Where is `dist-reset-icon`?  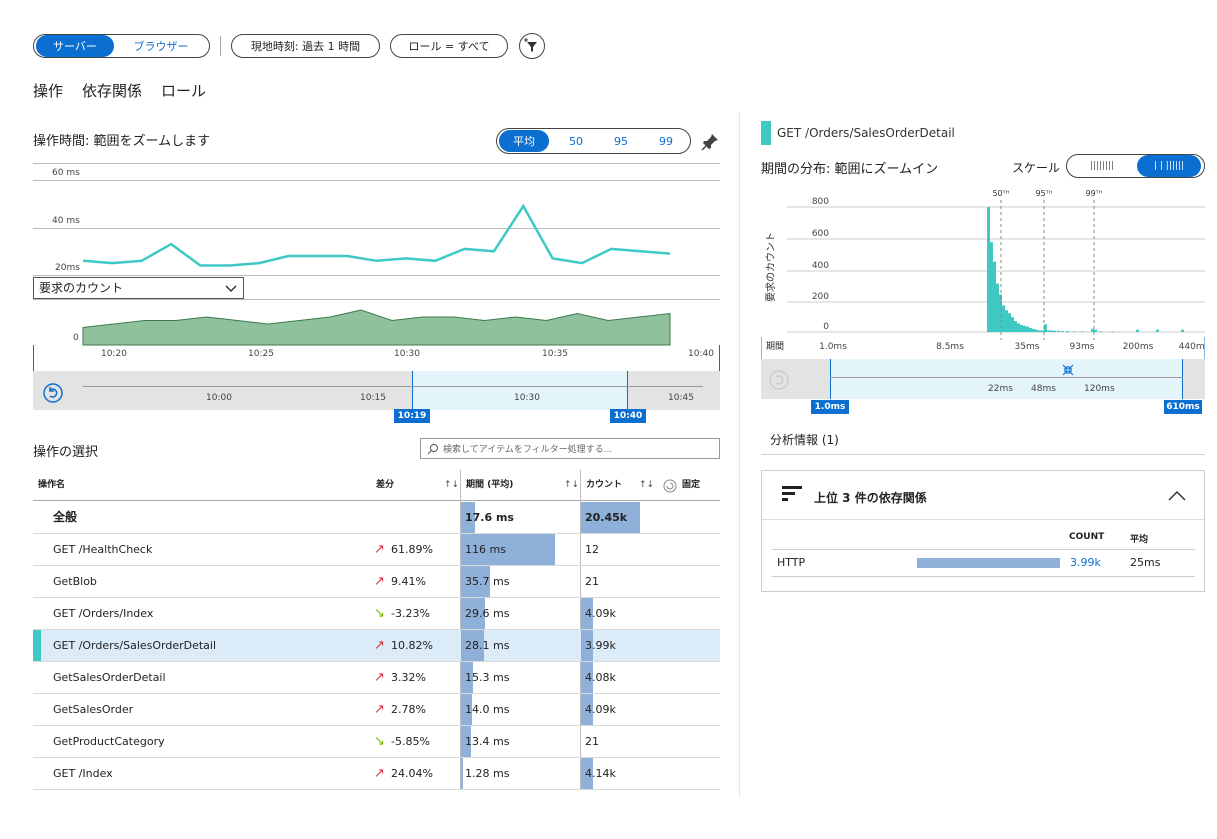 dist-reset-icon is located at coordinates (779, 380).